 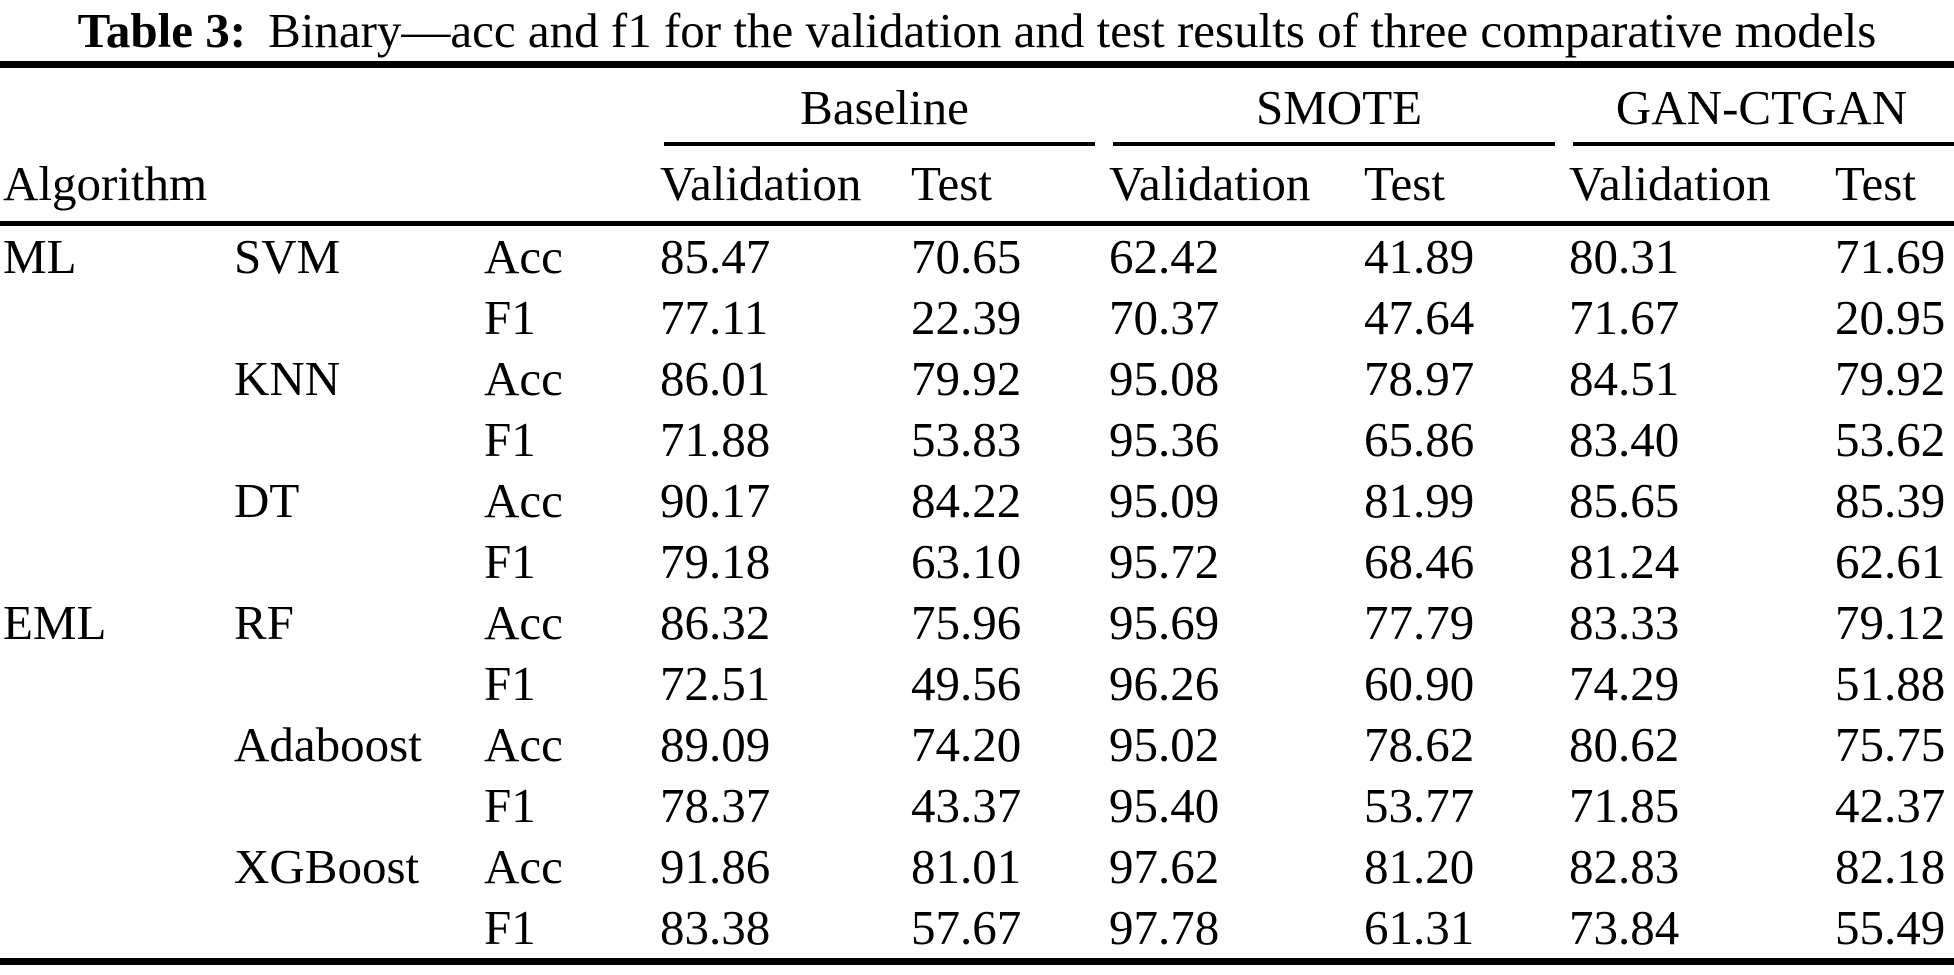 I want to click on value-cell: 43.37, so click(x=966, y=805).